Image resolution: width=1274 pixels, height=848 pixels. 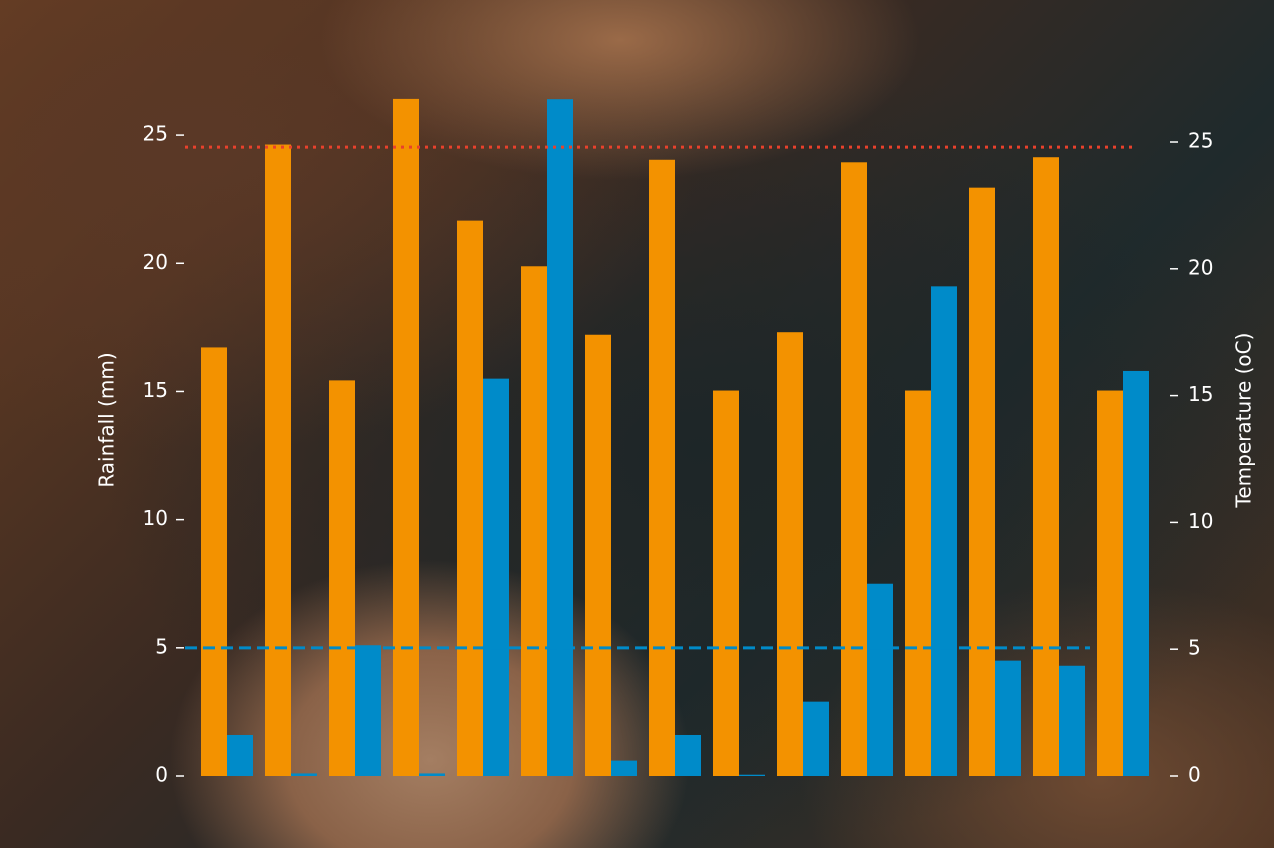 What do you see at coordinates (1194, 775) in the screenshot?
I see `y2-tick-label: 0` at bounding box center [1194, 775].